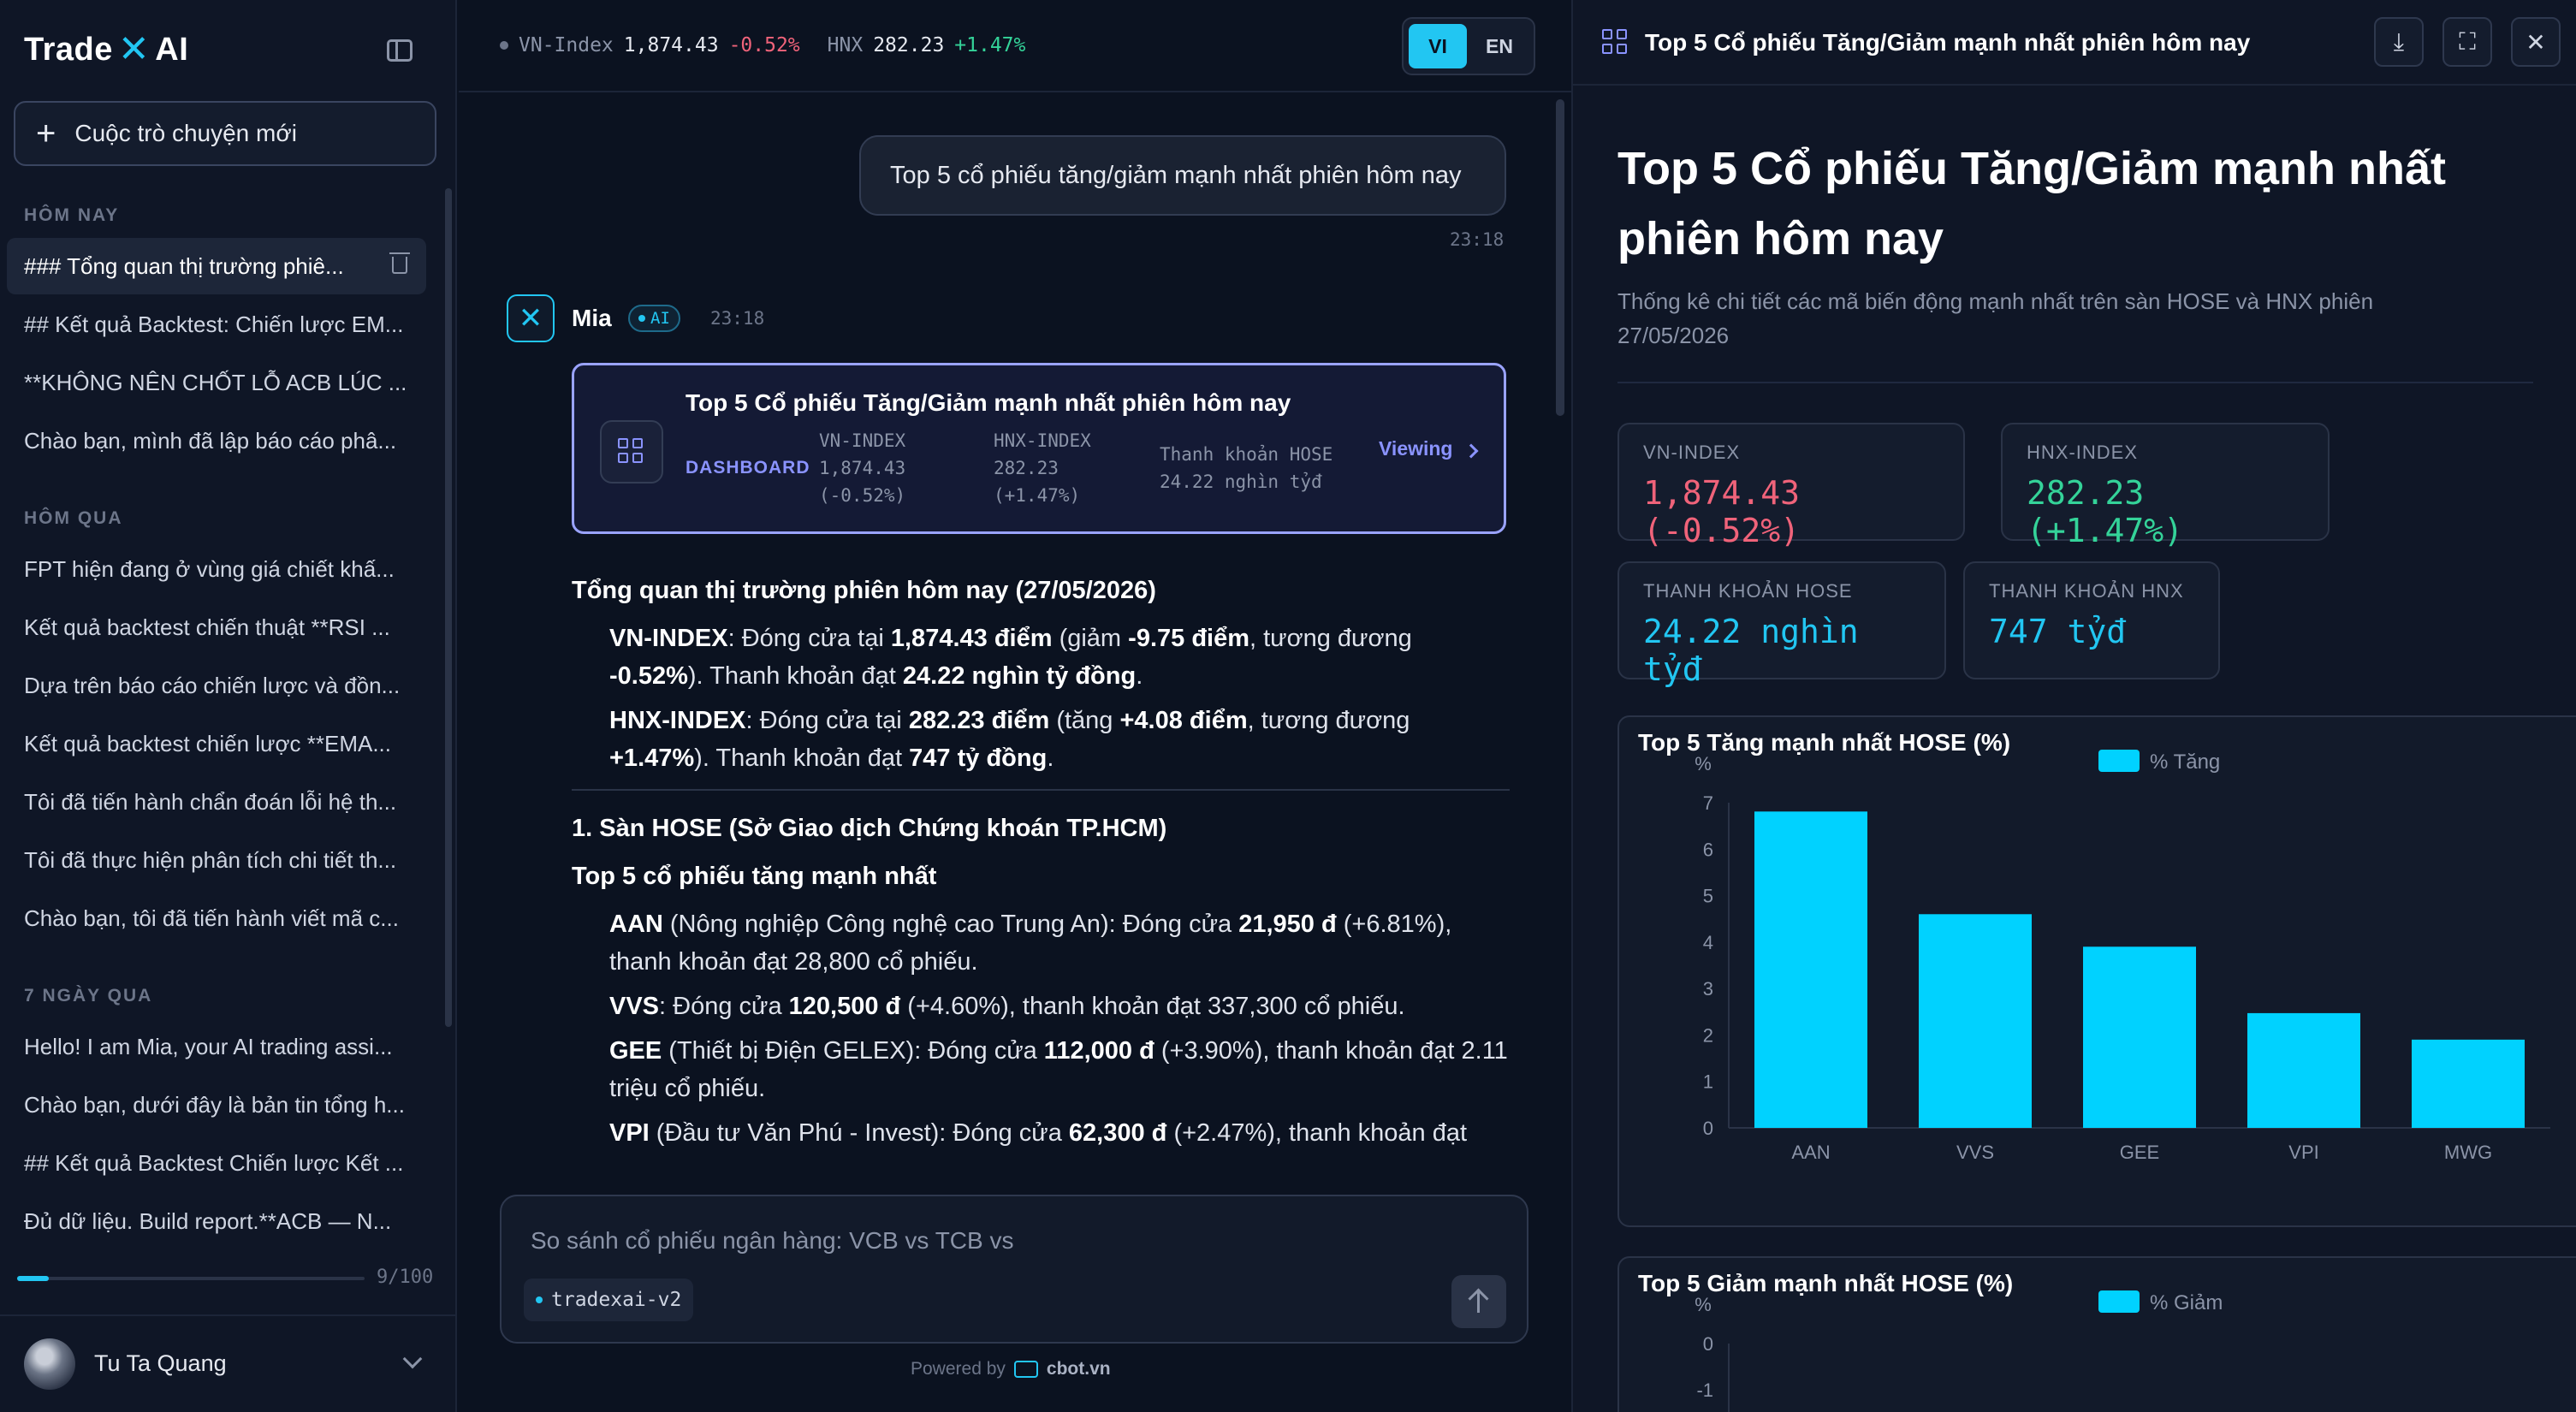 The image size is (2576, 1412). What do you see at coordinates (1478, 1301) in the screenshot?
I see `send-button` at bounding box center [1478, 1301].